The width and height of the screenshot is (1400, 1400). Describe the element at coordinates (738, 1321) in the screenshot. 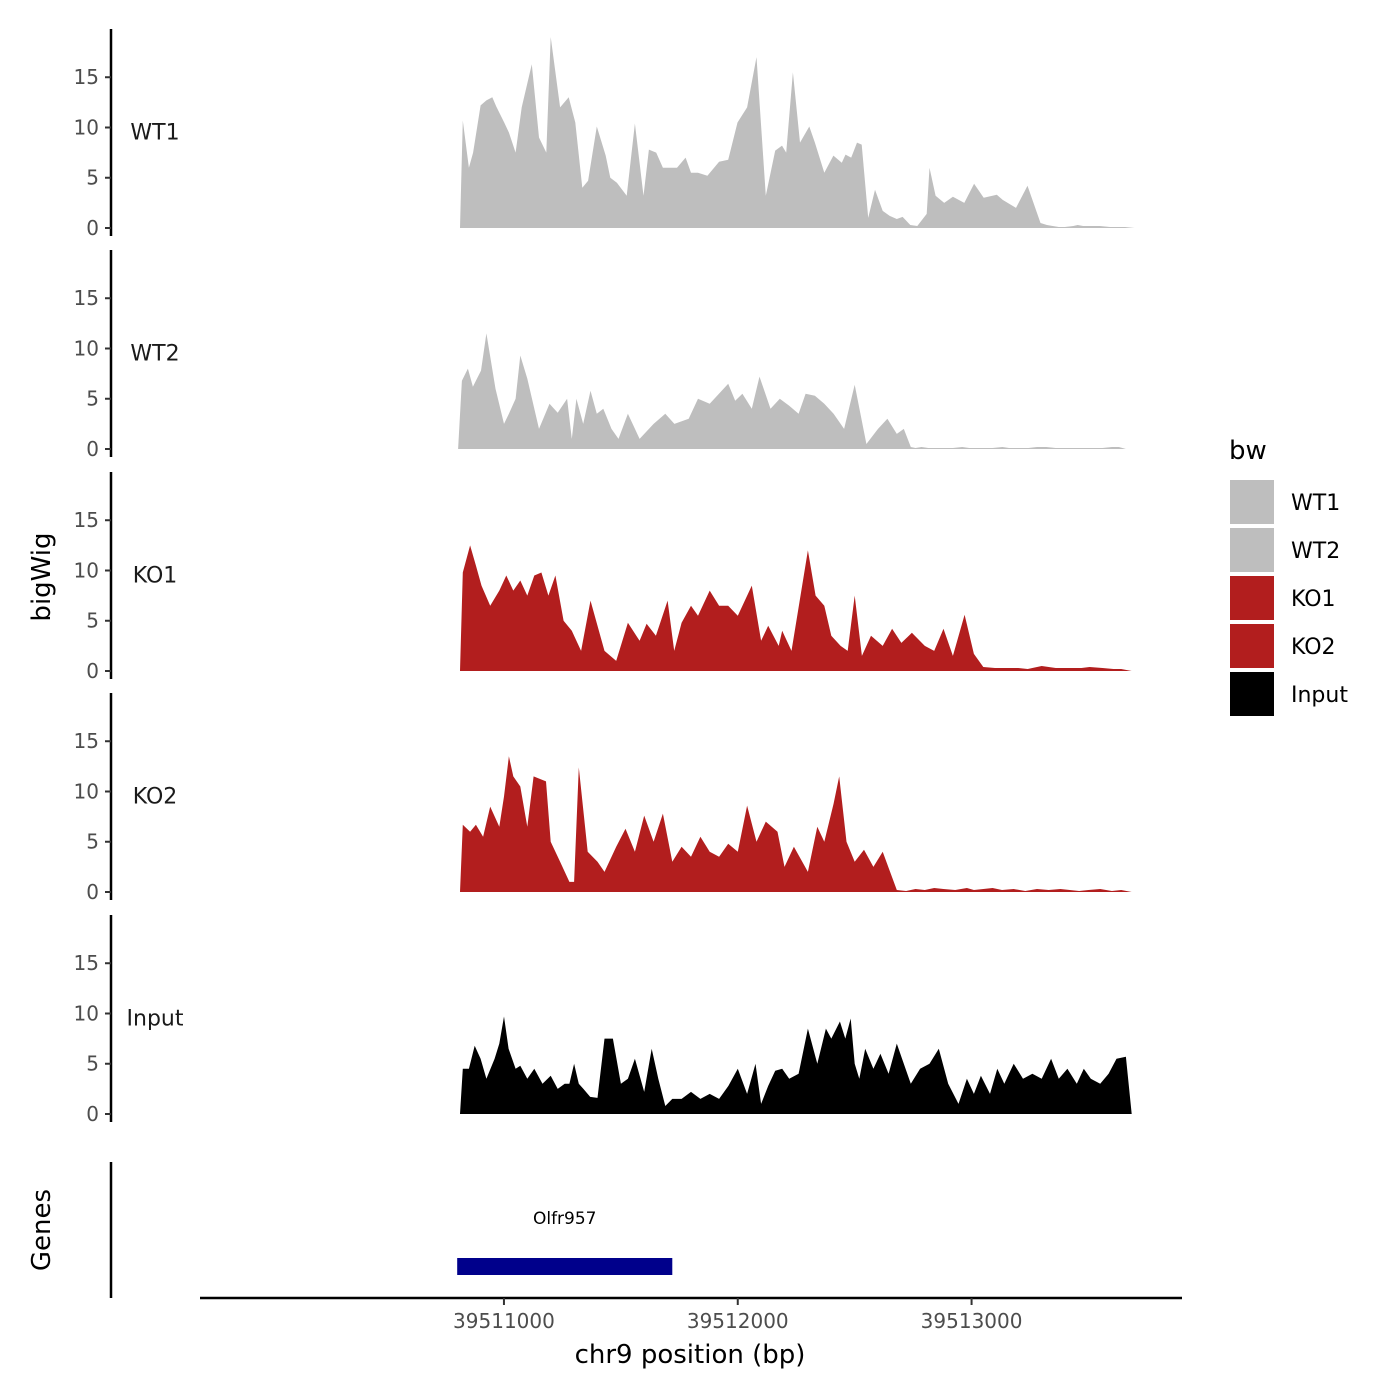

I see `x-tick-label-39512000: 39512000` at that location.